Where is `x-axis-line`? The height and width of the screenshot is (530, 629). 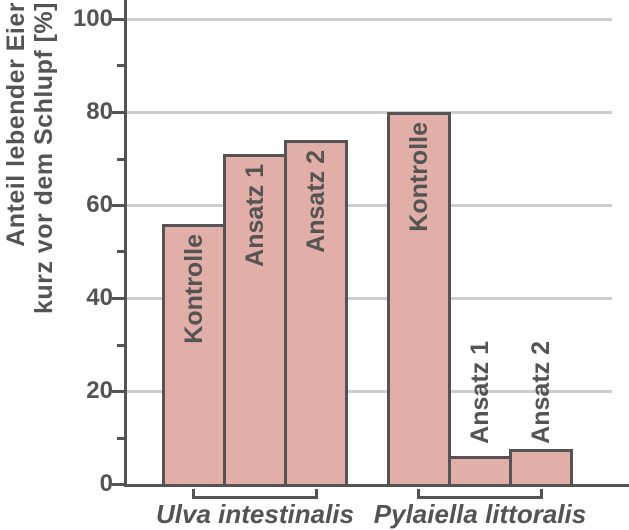 x-axis-line is located at coordinates (376, 485).